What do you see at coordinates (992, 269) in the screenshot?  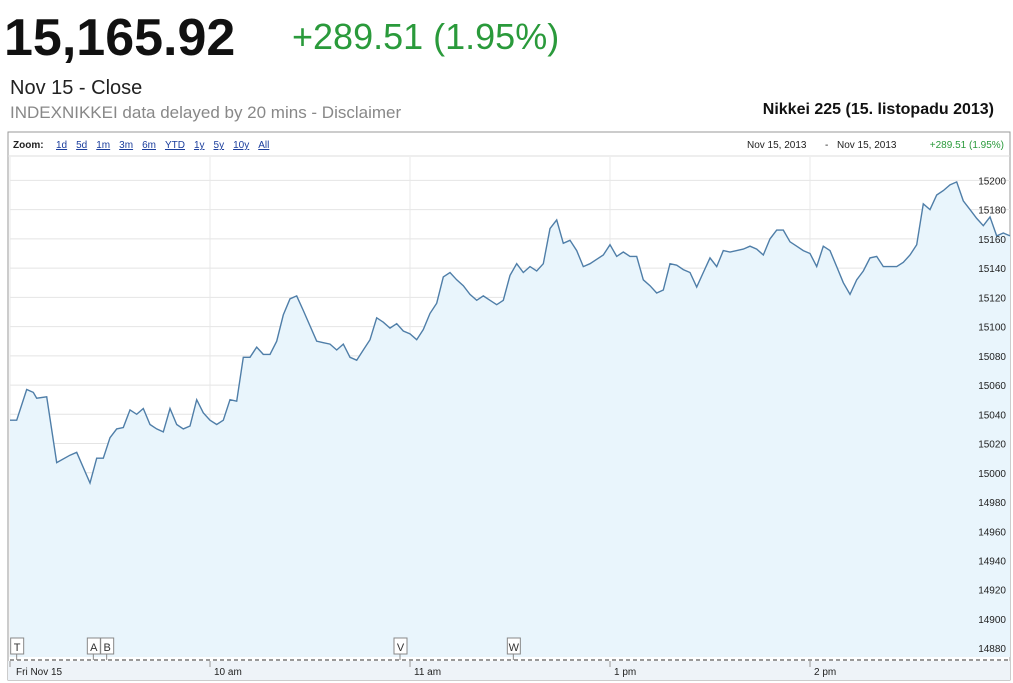 I see `y-tick-label: 15140` at bounding box center [992, 269].